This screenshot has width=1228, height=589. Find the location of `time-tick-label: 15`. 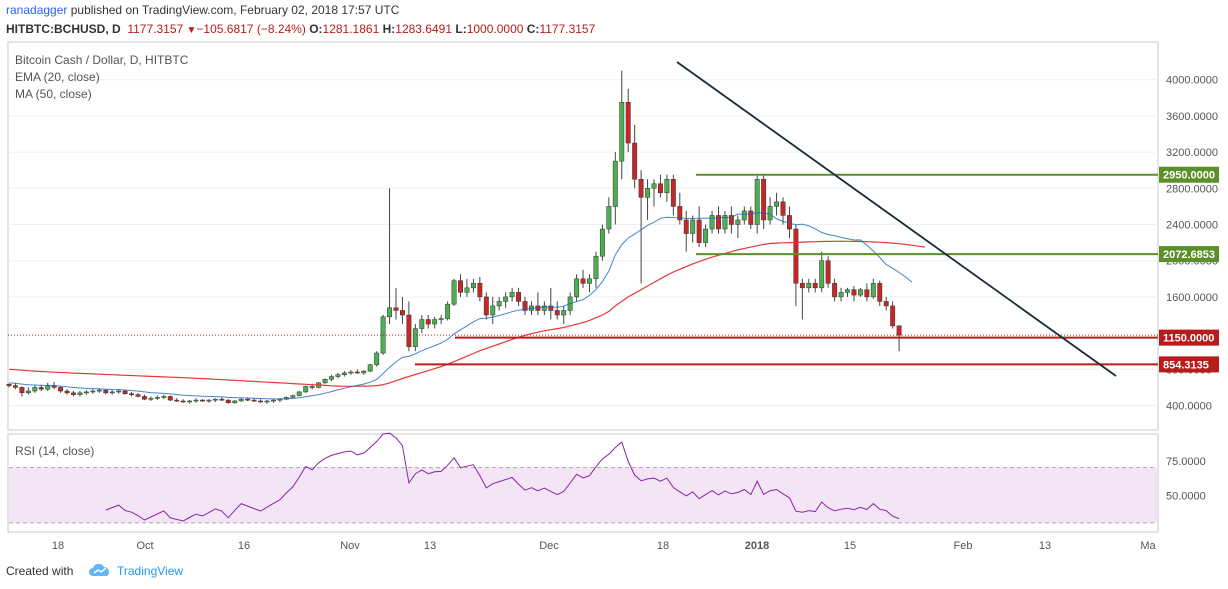

time-tick-label: 15 is located at coordinates (850, 546).